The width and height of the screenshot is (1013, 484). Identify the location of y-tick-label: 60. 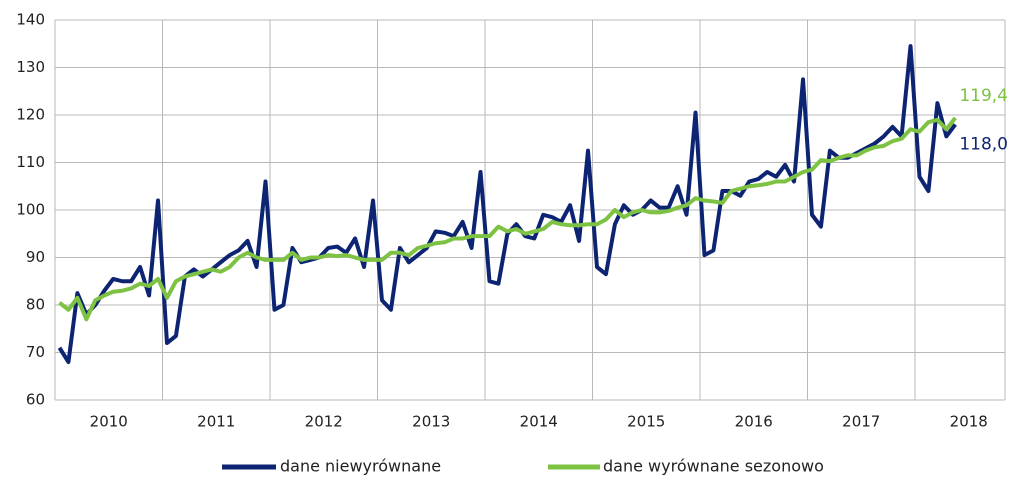
(35, 400).